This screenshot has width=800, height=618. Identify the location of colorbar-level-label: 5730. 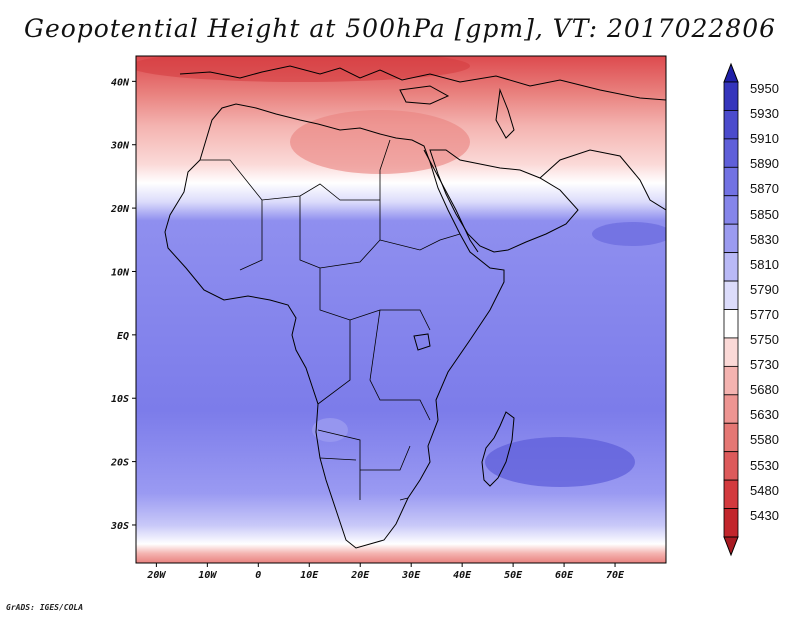
(764, 365).